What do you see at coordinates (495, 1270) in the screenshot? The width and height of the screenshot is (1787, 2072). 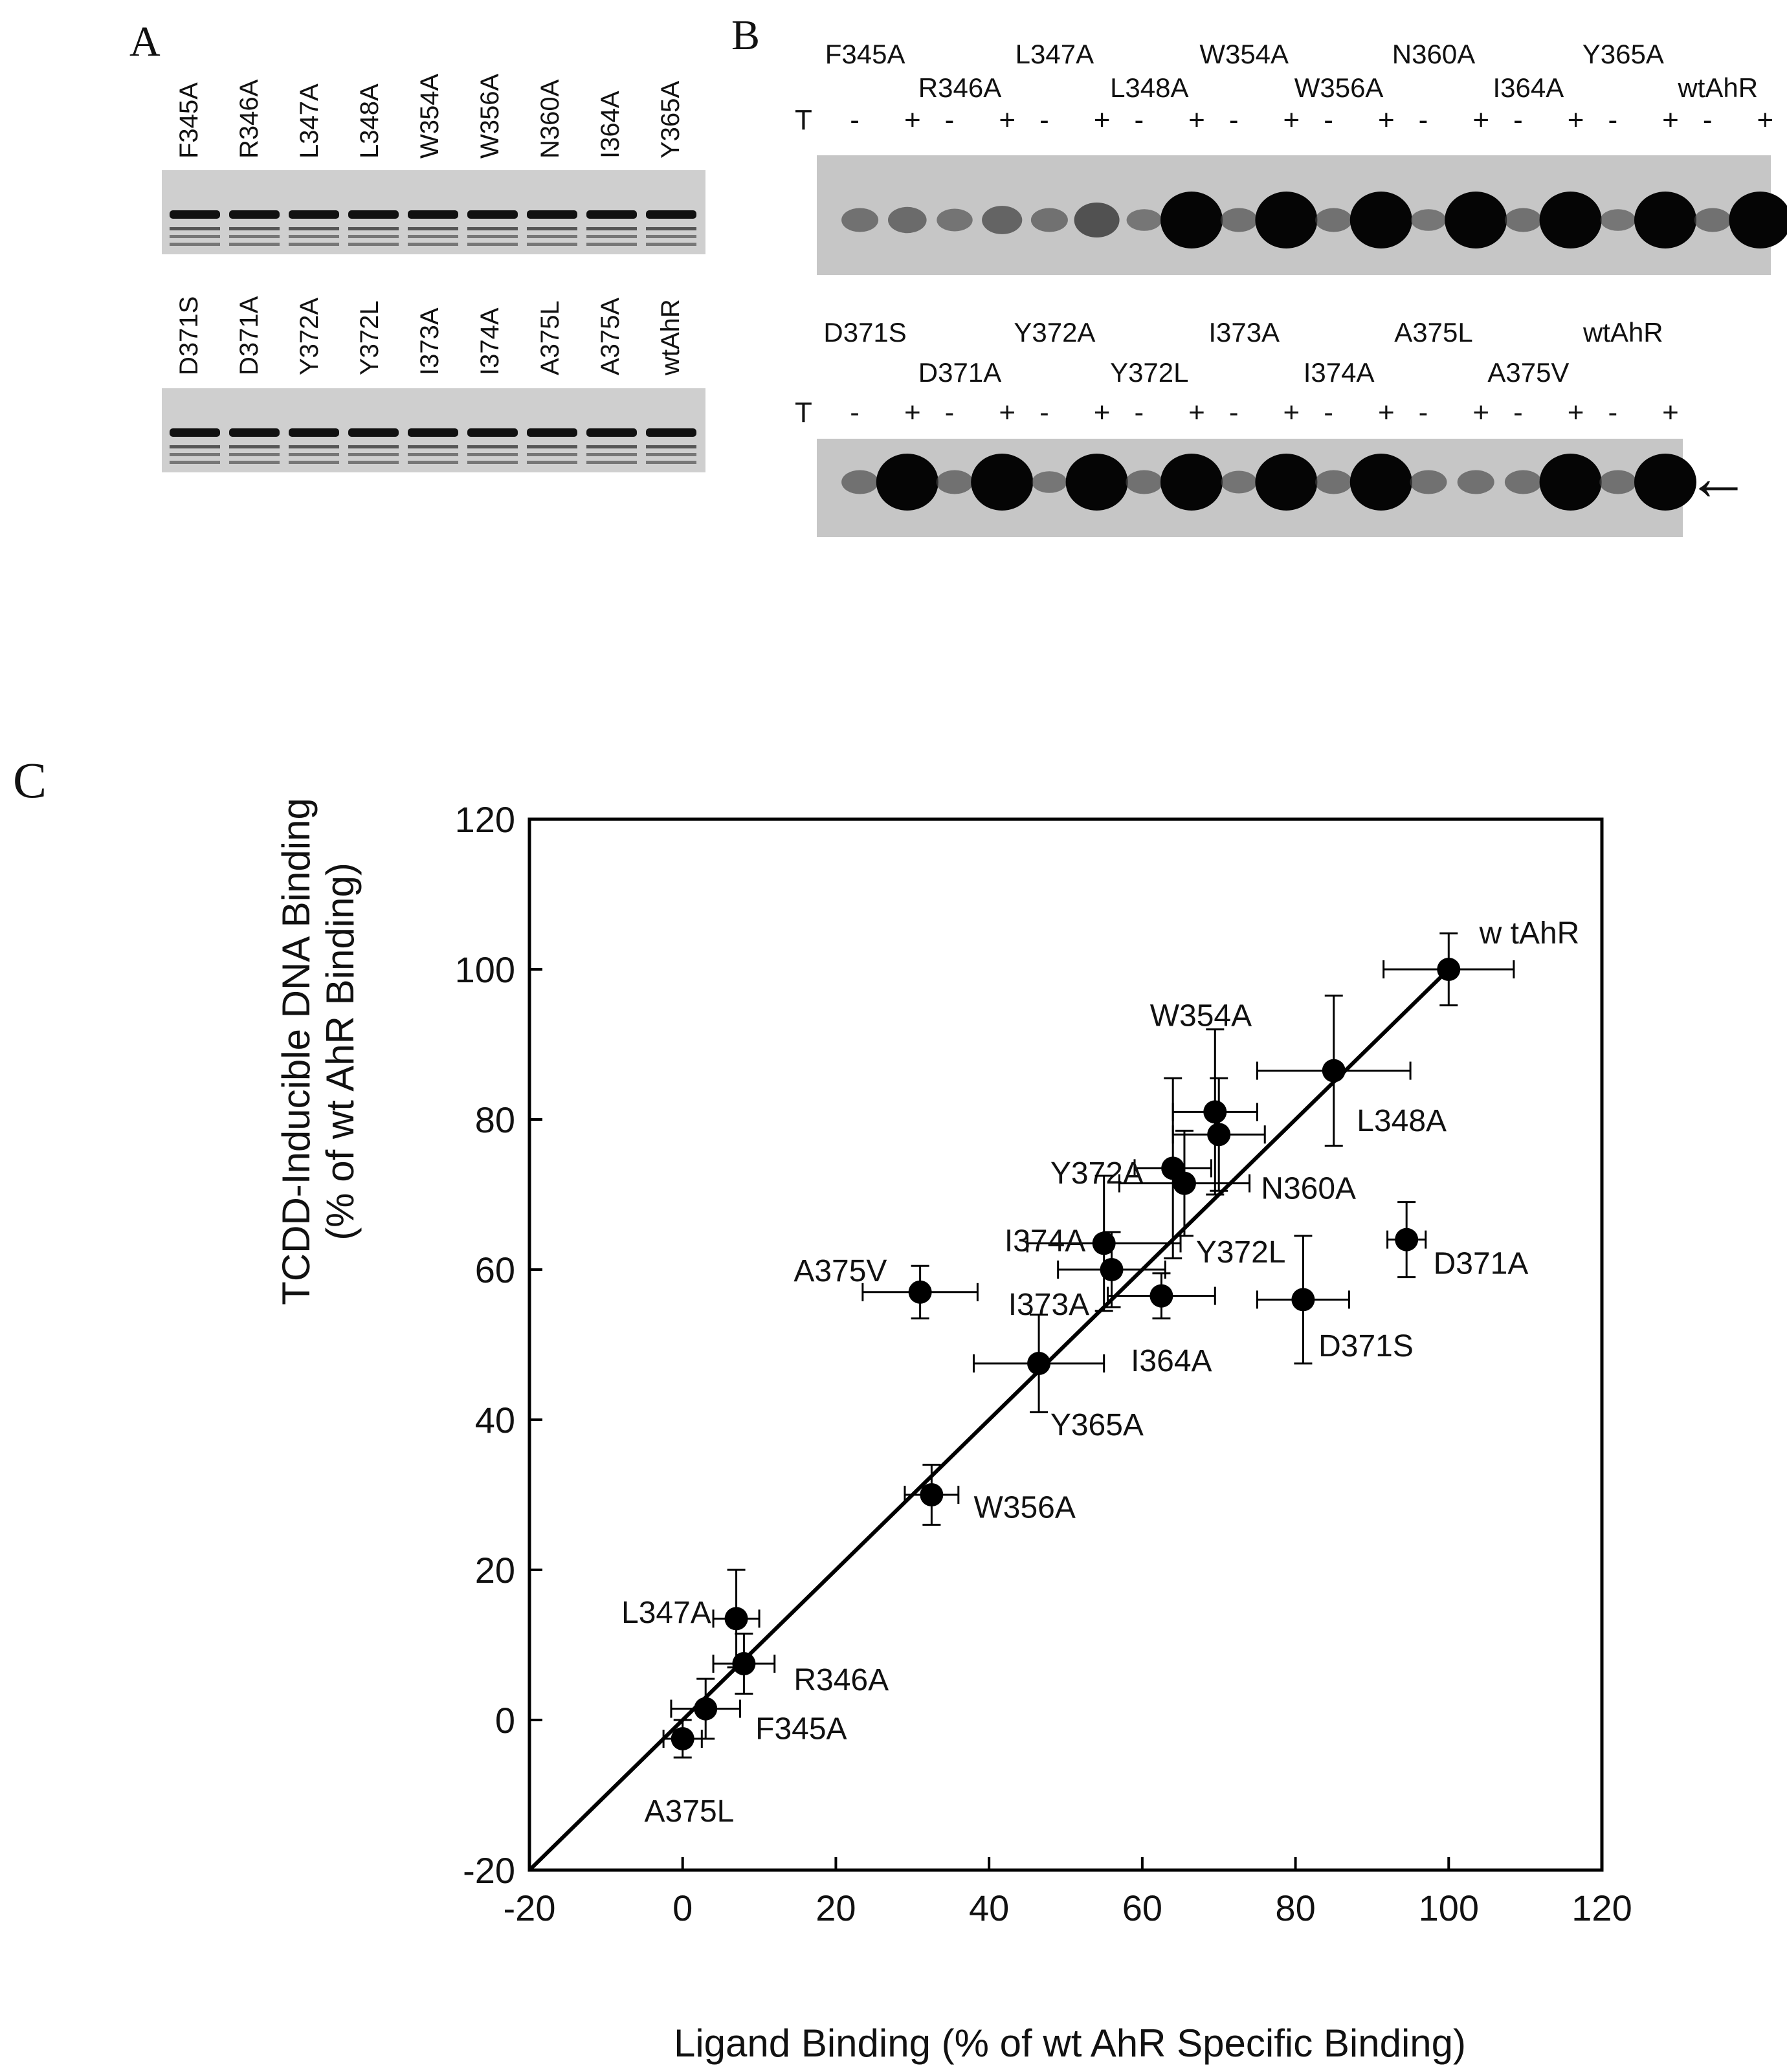 I see `y-tick-label: 60` at bounding box center [495, 1270].